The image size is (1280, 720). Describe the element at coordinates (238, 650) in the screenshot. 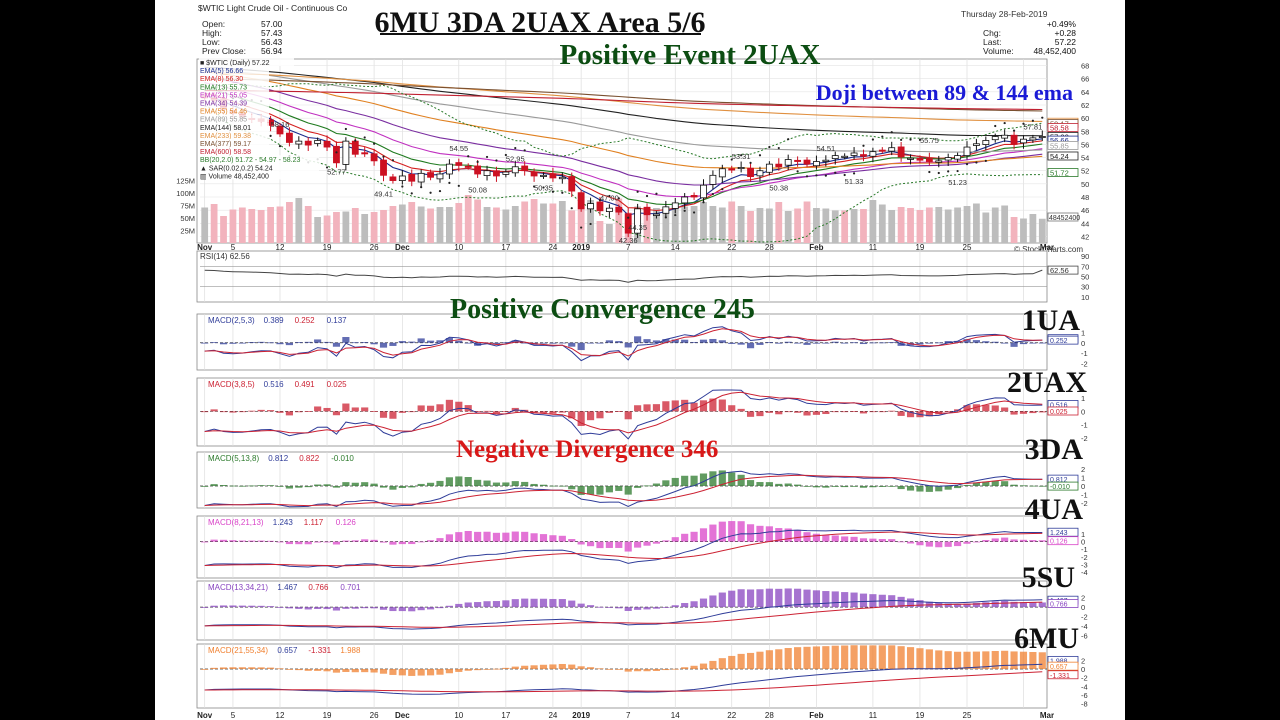

I see `macd-label: MACD(21,55,34)` at that location.